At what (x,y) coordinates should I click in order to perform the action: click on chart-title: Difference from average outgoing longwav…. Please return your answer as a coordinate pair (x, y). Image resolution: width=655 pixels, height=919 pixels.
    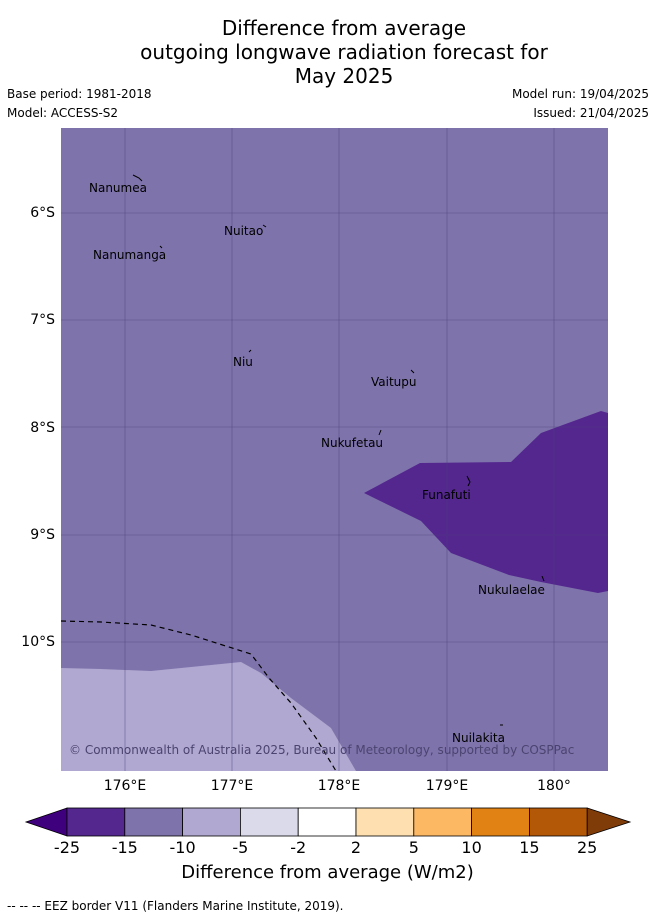
    Looking at the image, I should click on (327, 52).